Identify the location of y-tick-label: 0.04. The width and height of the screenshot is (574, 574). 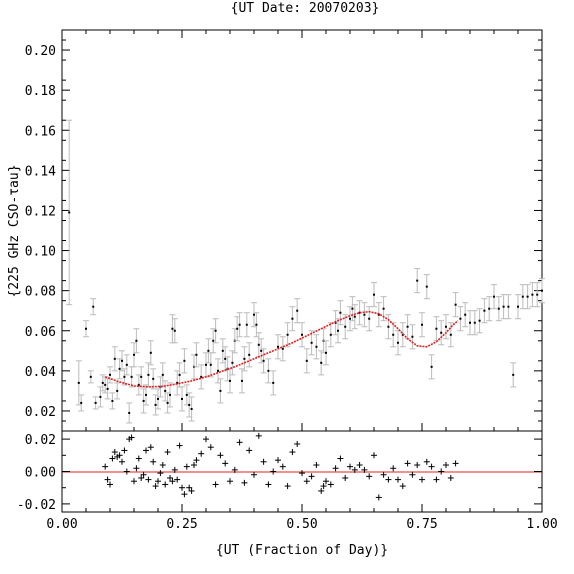
(40, 372).